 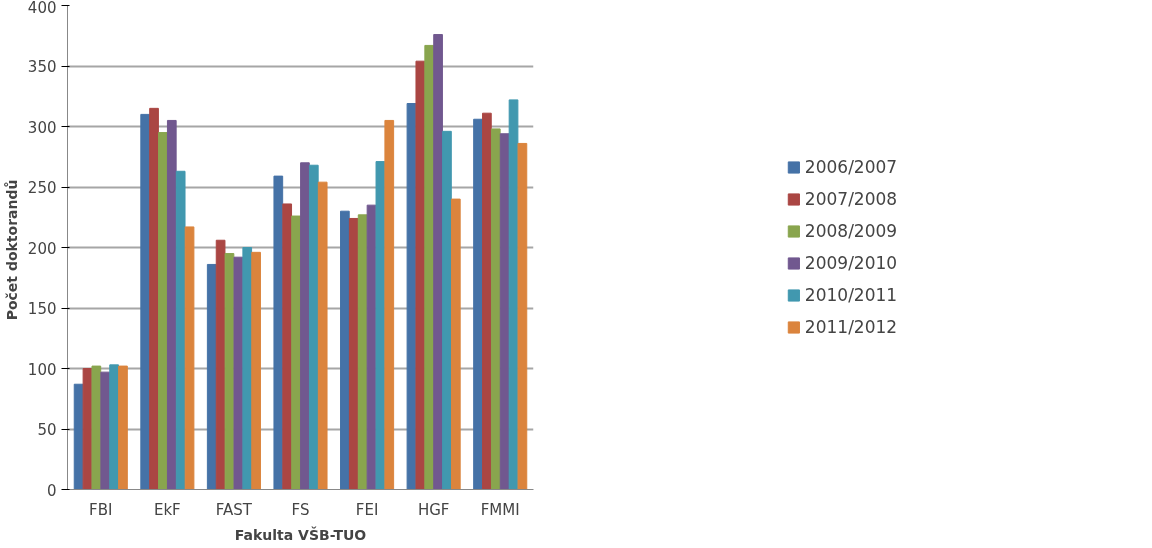 What do you see at coordinates (300, 534) in the screenshot?
I see `x-axis-title: Fakulta VŠB-TUO` at bounding box center [300, 534].